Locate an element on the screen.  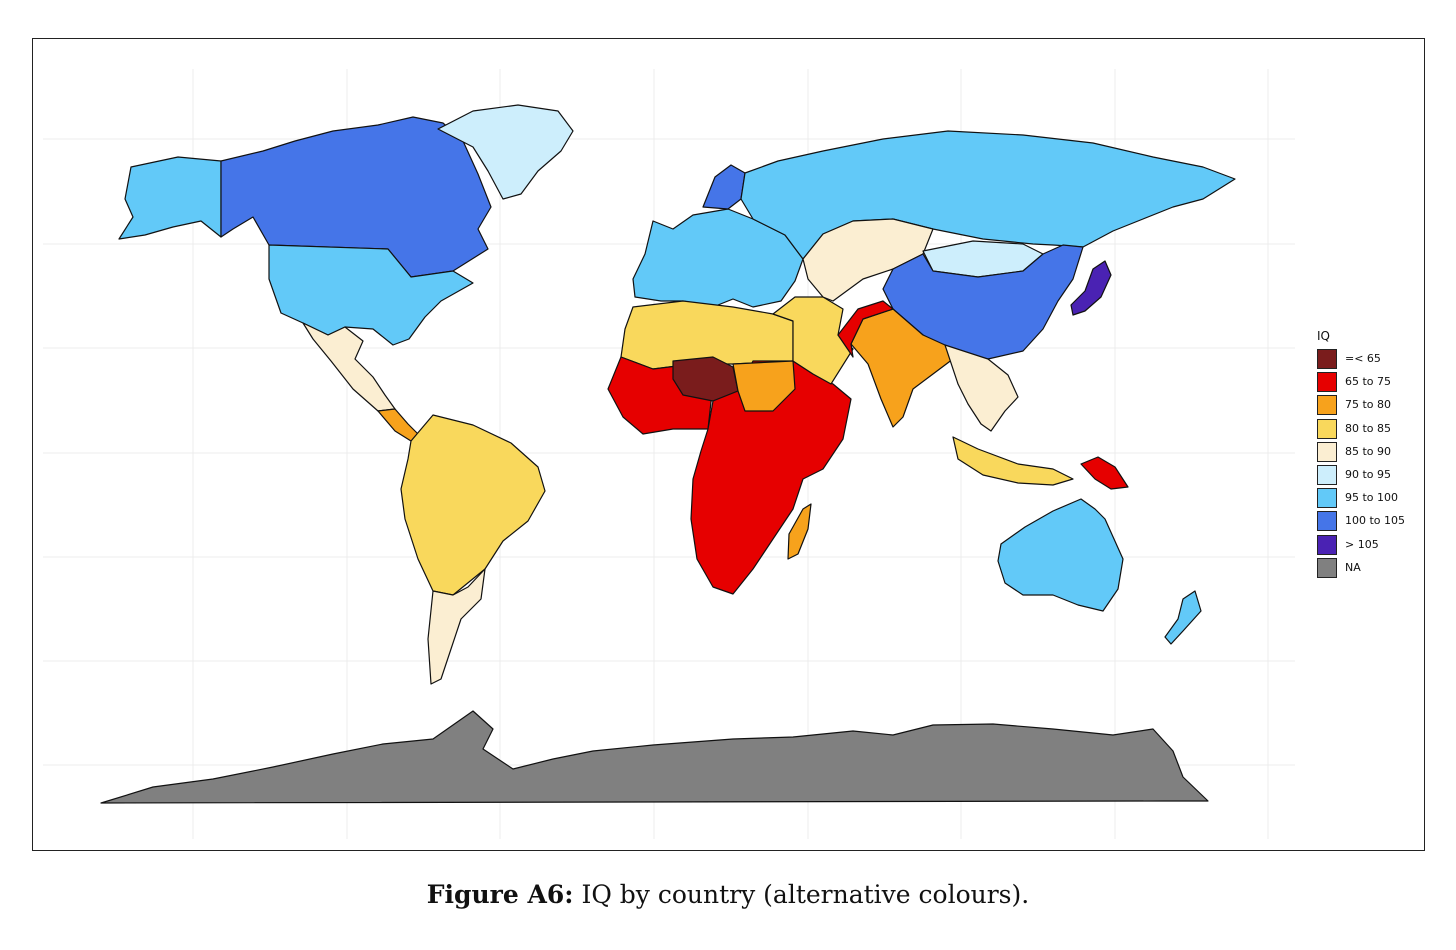
region-pakistan is located at coordinates (865, 329).